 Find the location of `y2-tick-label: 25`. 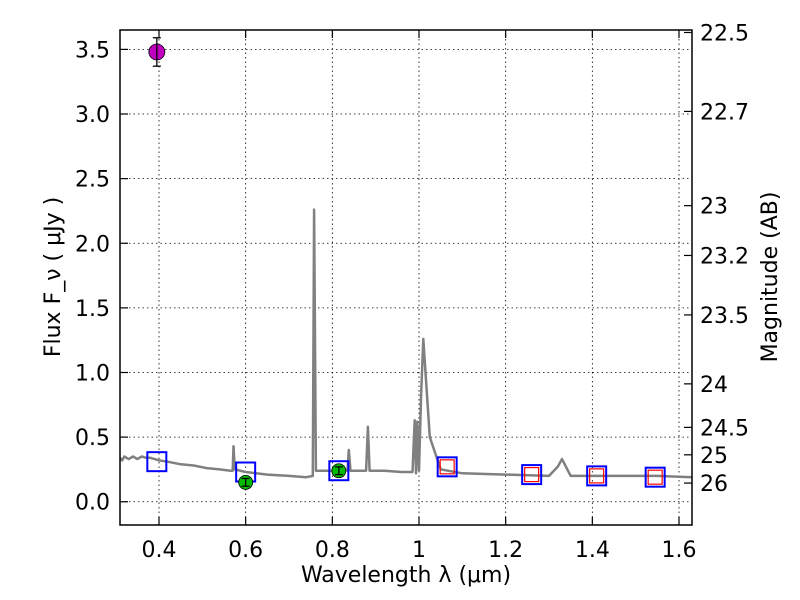

y2-tick-label: 25 is located at coordinates (714, 456).